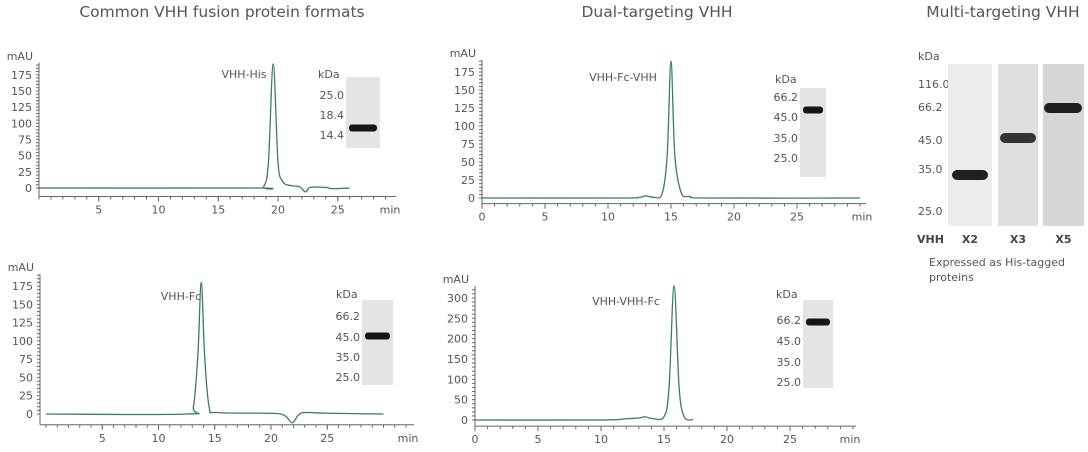 The width and height of the screenshot is (1088, 452). What do you see at coordinates (623, 77) in the screenshot?
I see `peak-annotation: VHH-Fc-VHH` at bounding box center [623, 77].